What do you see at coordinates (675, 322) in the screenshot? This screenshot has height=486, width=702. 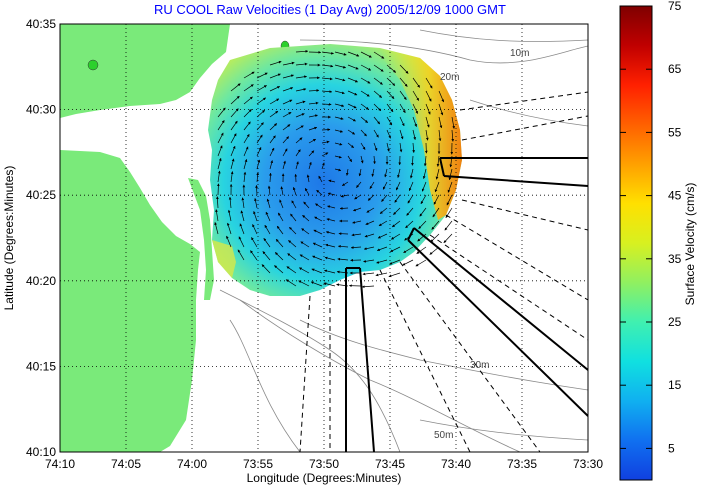 I see `colorbar-tick-label: 25` at bounding box center [675, 322].